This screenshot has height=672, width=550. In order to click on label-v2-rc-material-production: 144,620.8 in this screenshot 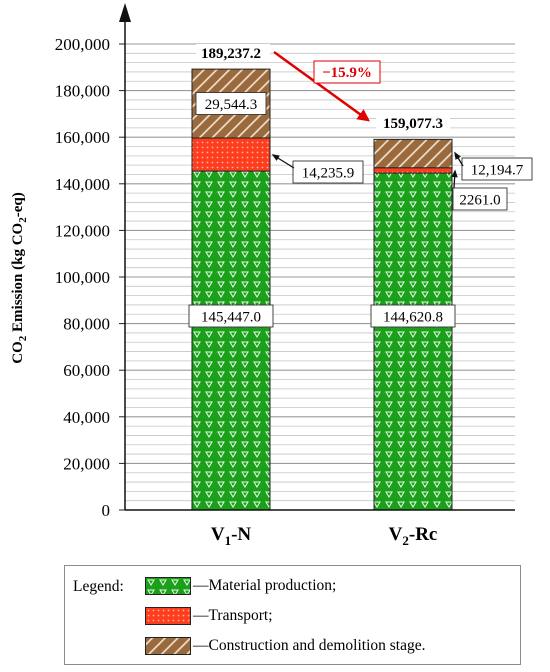, I will do `click(413, 318)`.